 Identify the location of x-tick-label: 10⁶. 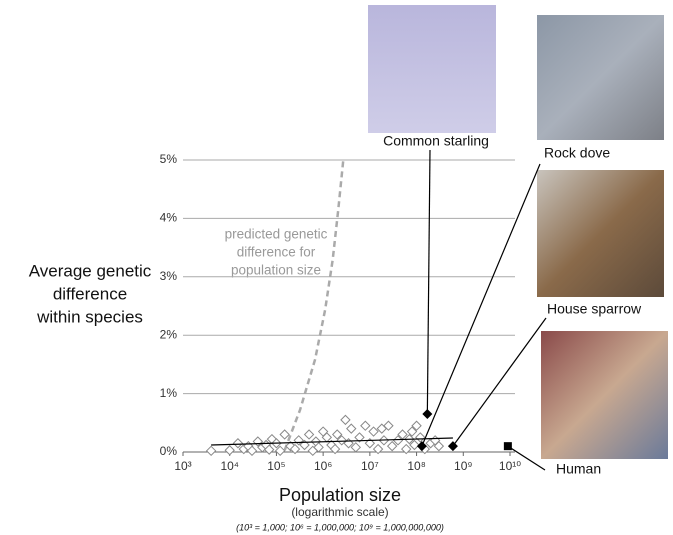
(323, 466).